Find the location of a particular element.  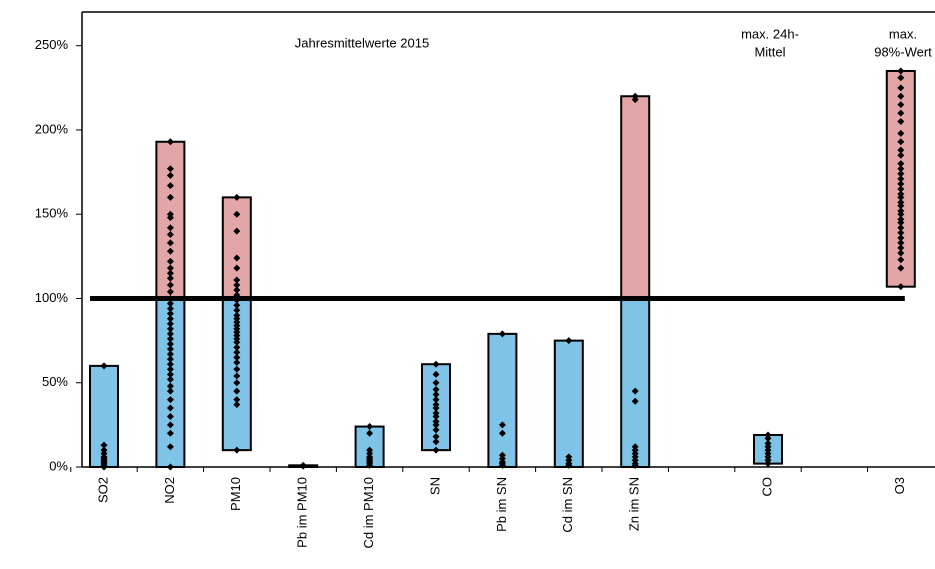

x-tick-label: Cd im PM10 is located at coordinates (368, 513).